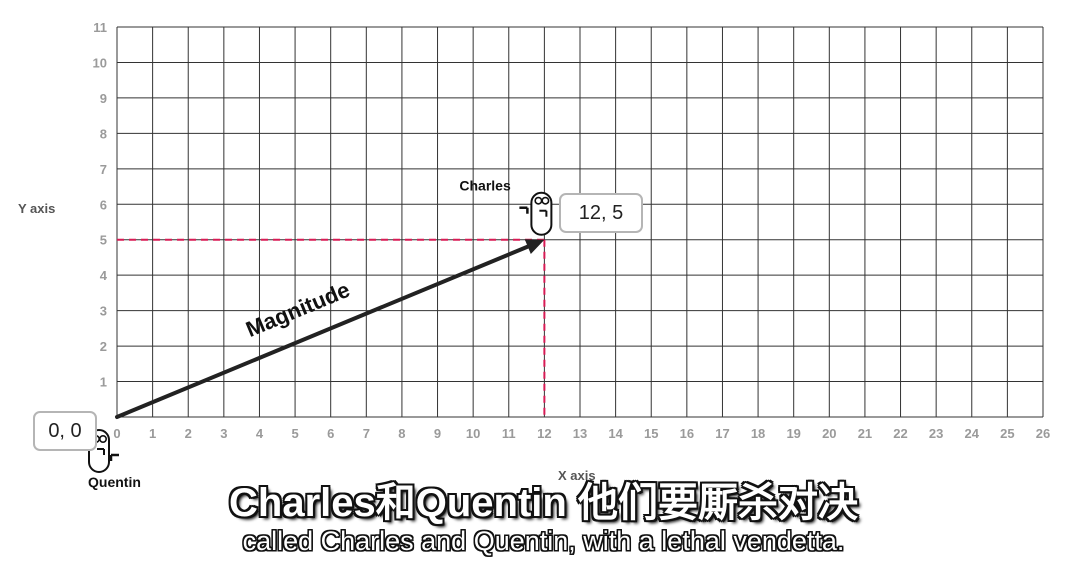 The width and height of the screenshot is (1087, 568). I want to click on vector-shaft, so click(322, 331).